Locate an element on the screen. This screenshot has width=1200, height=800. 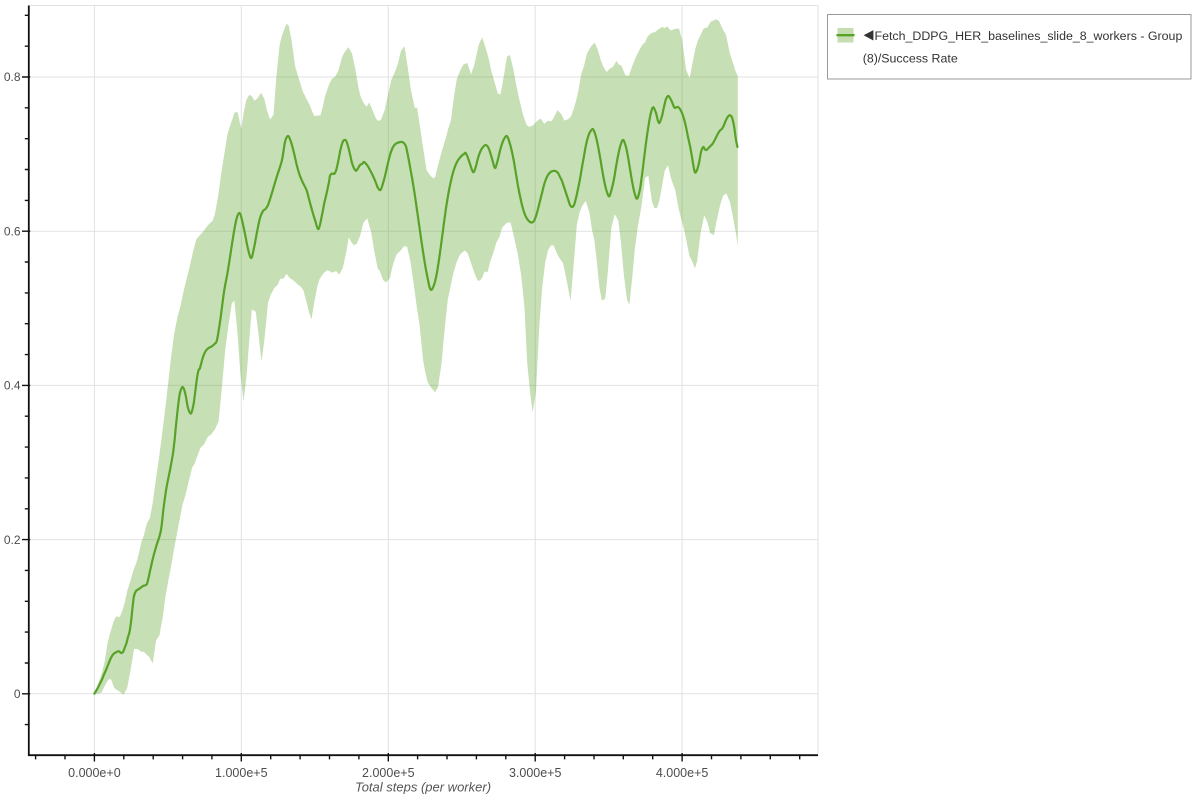
svg-text: 0 is located at coordinates (17, 694).